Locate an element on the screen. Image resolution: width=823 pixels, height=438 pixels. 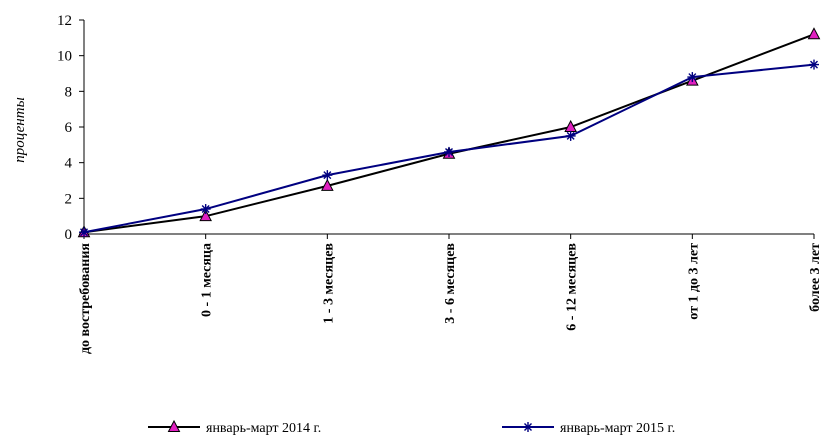
legend: январь-март 2014 г. январь-март 2015 г. is located at coordinates (411, 427).